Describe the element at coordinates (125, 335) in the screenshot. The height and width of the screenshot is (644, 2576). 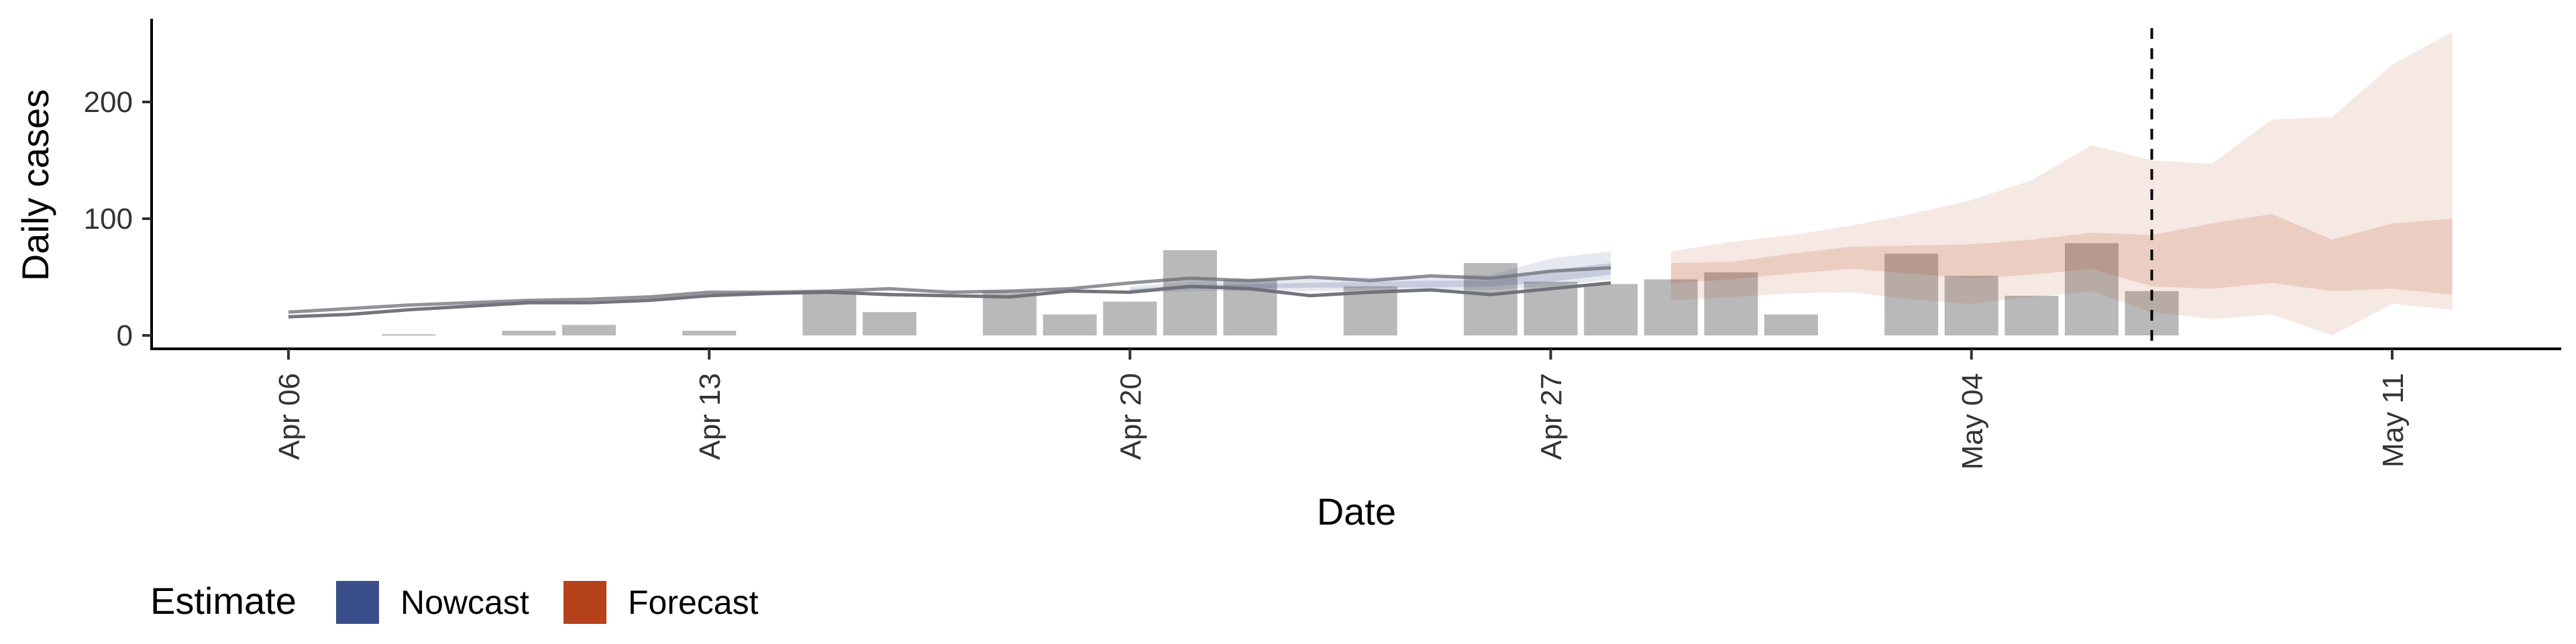
I see `y-tick-label-0: 0` at that location.